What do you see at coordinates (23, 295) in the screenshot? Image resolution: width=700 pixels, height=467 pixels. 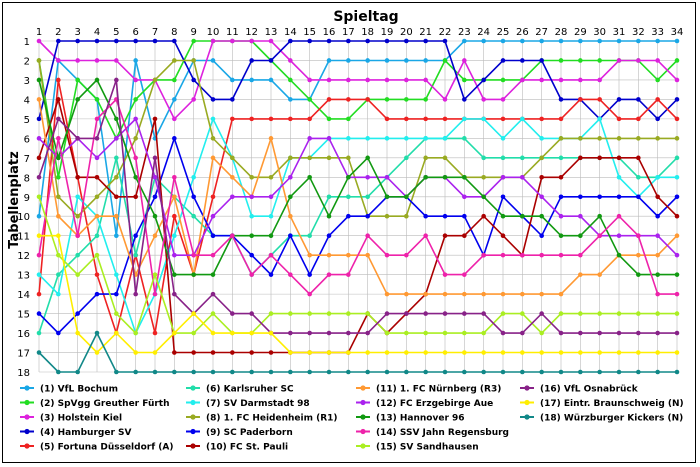 I see `y-tick-label: 14` at bounding box center [23, 295].